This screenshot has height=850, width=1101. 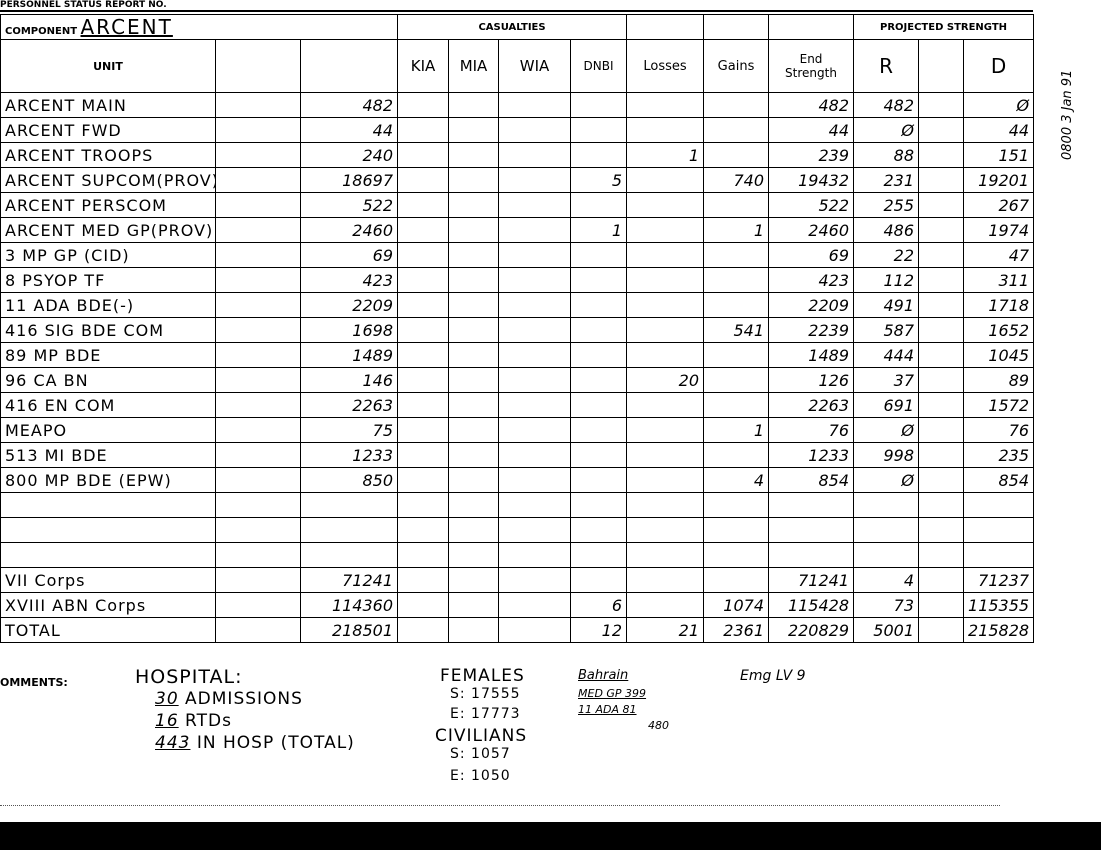 What do you see at coordinates (480, 754) in the screenshot?
I see `civilians-s: S: 1057` at bounding box center [480, 754].